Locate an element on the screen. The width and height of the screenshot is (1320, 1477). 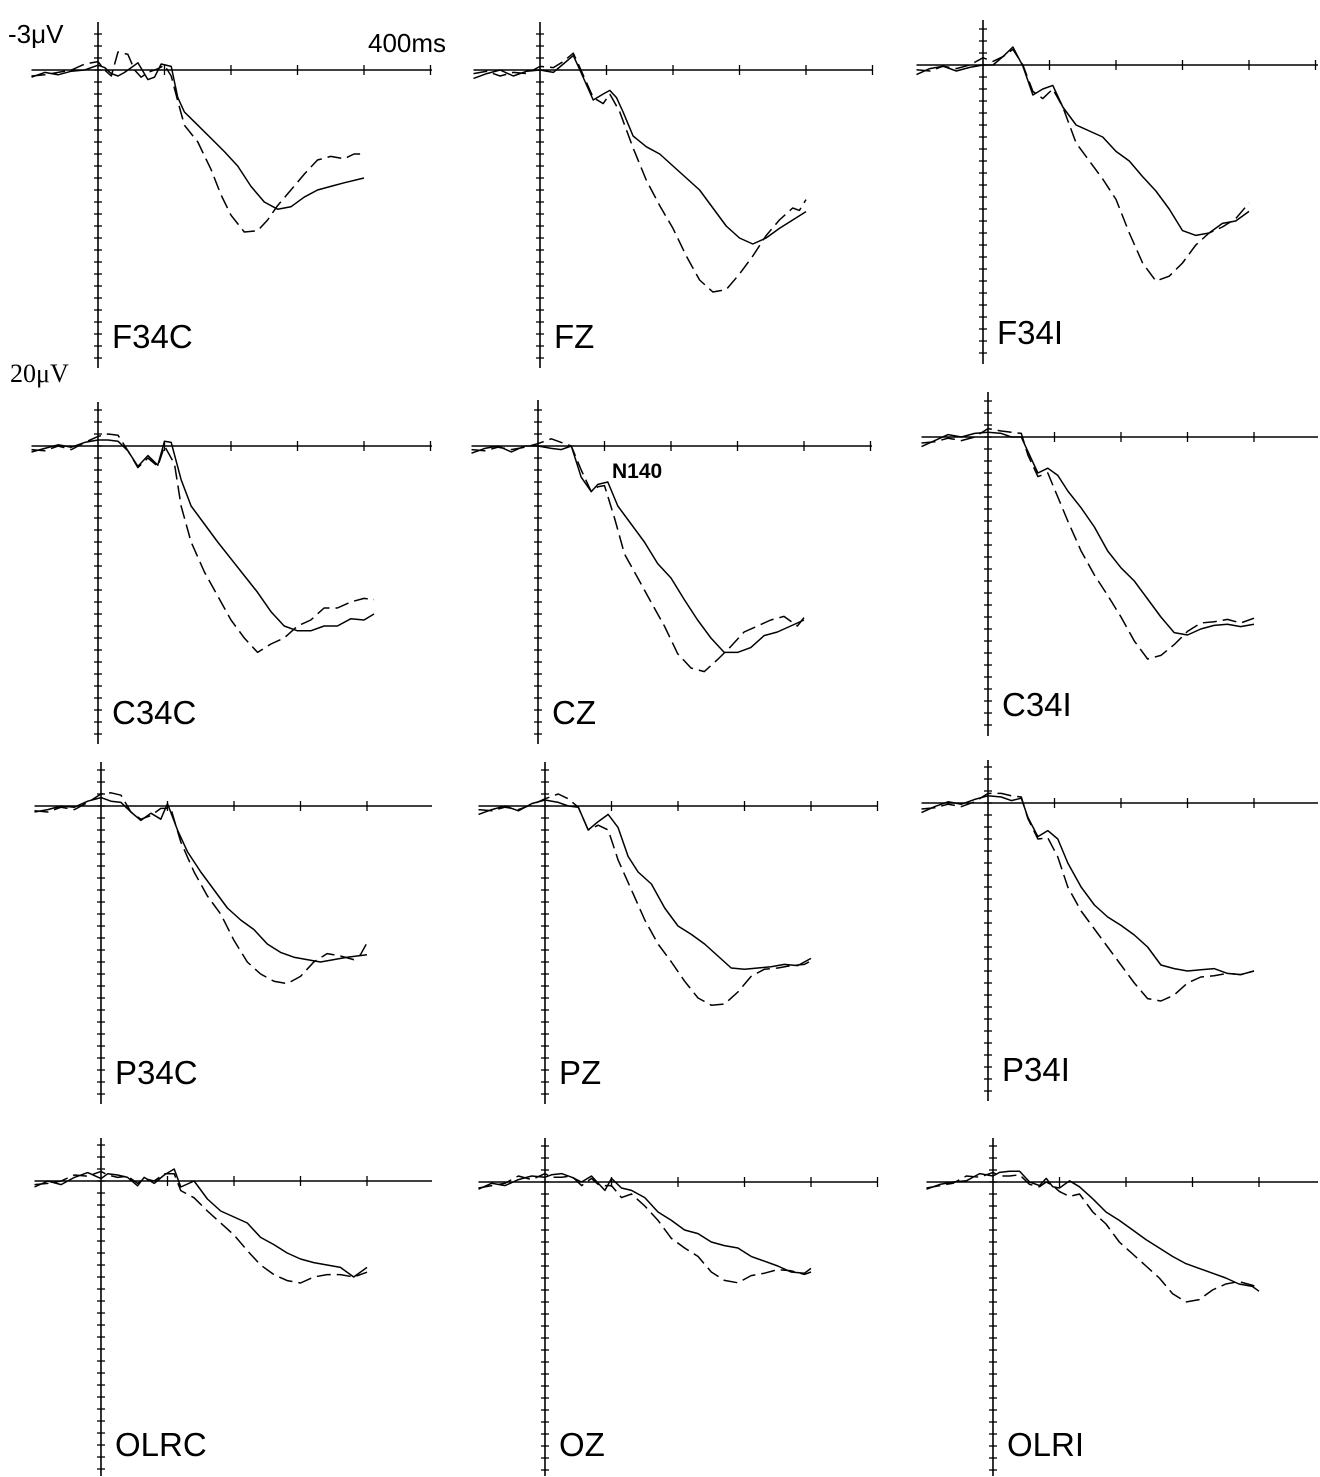
y-scale-top-label: -3μV is located at coordinates (36, 34).